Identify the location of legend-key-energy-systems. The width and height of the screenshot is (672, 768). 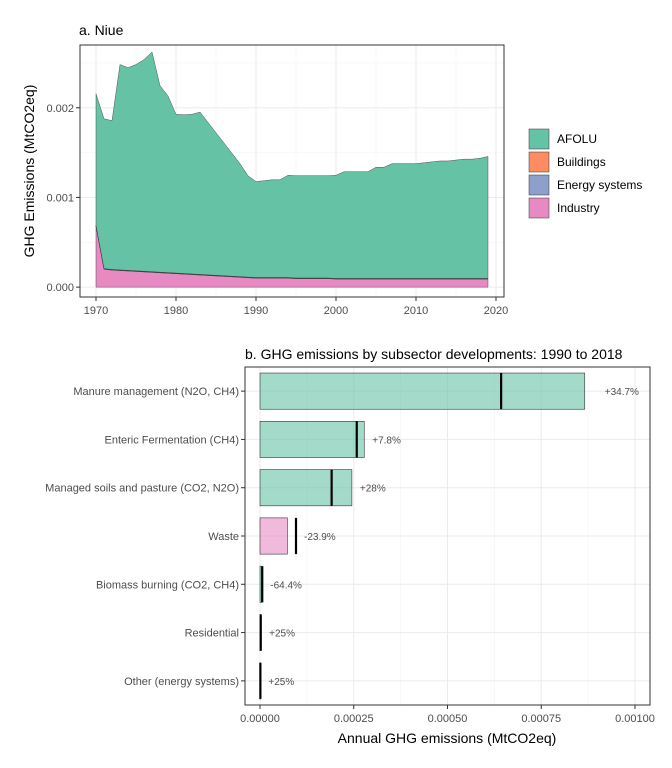
(539, 185).